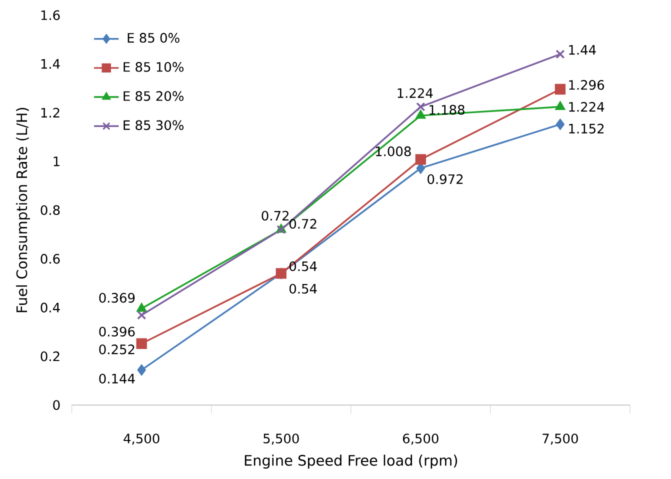 The width and height of the screenshot is (671, 479). What do you see at coordinates (50, 356) in the screenshot?
I see `y-tick-label: 0.2` at bounding box center [50, 356].